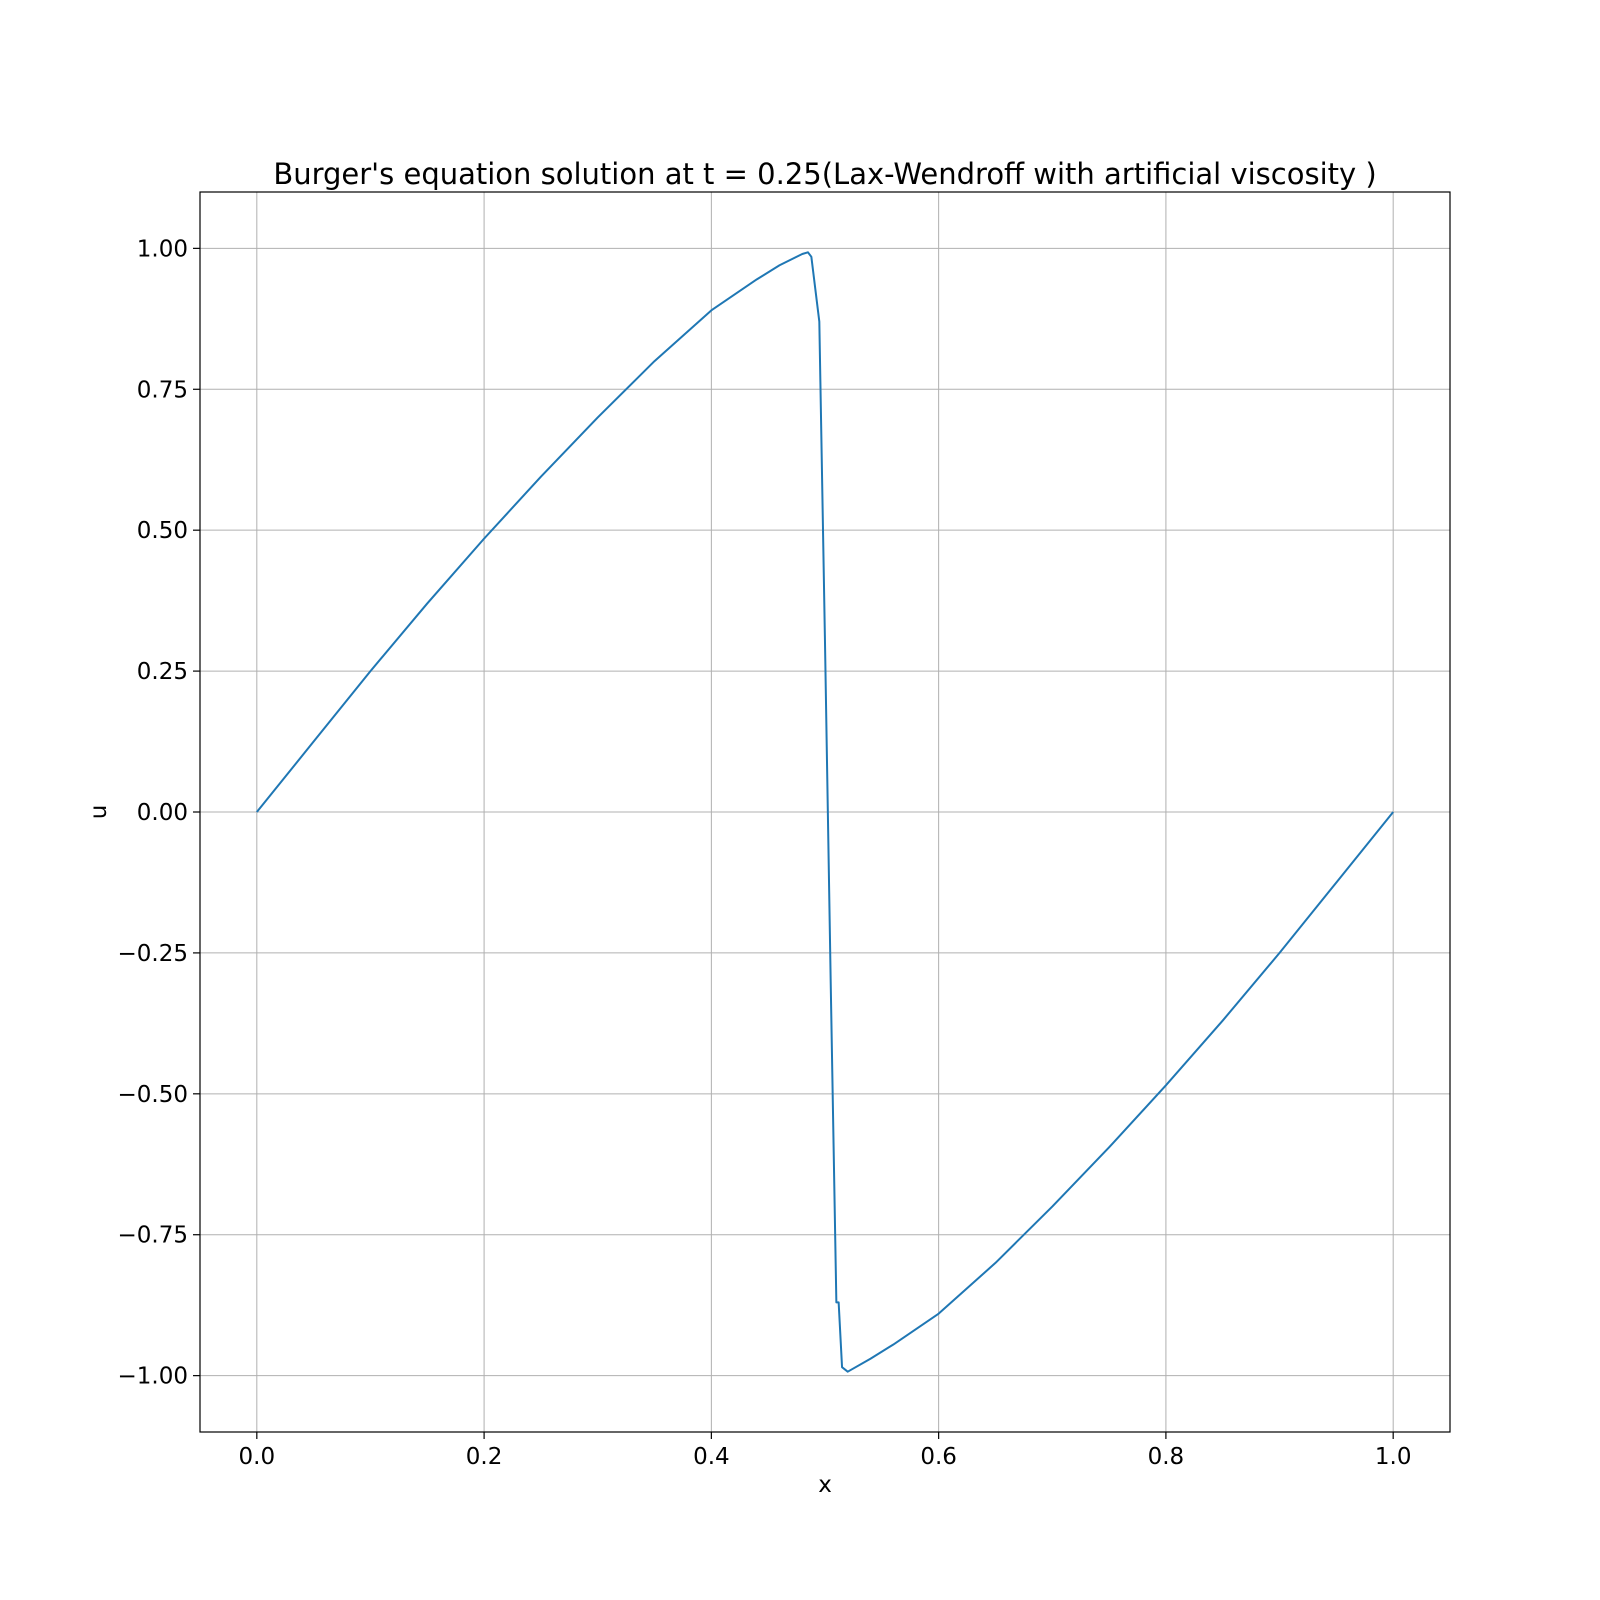 This screenshot has height=1600, width=1600. What do you see at coordinates (711, 1457) in the screenshot?
I see `x-tick-label: 0.4` at bounding box center [711, 1457].